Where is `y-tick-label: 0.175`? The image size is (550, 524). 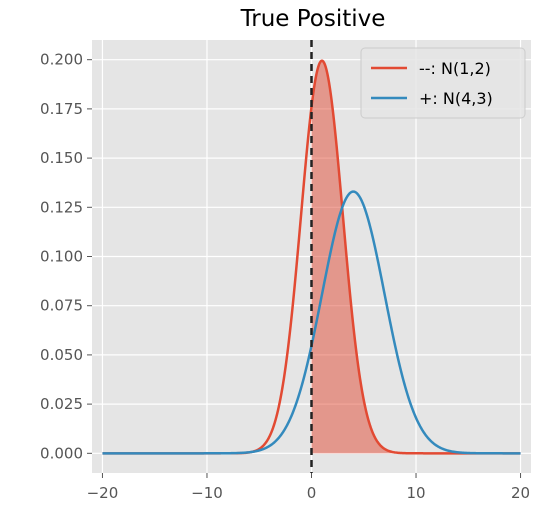
y-tick-label: 0.175 is located at coordinates (61, 109).